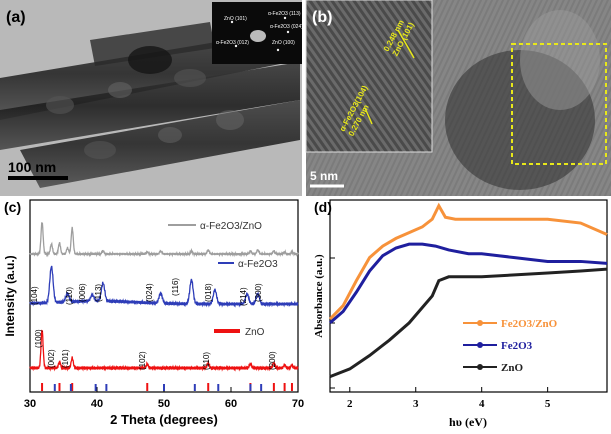  Describe the element at coordinates (258, 36) in the screenshot. I see `saed-center-spot` at that location.